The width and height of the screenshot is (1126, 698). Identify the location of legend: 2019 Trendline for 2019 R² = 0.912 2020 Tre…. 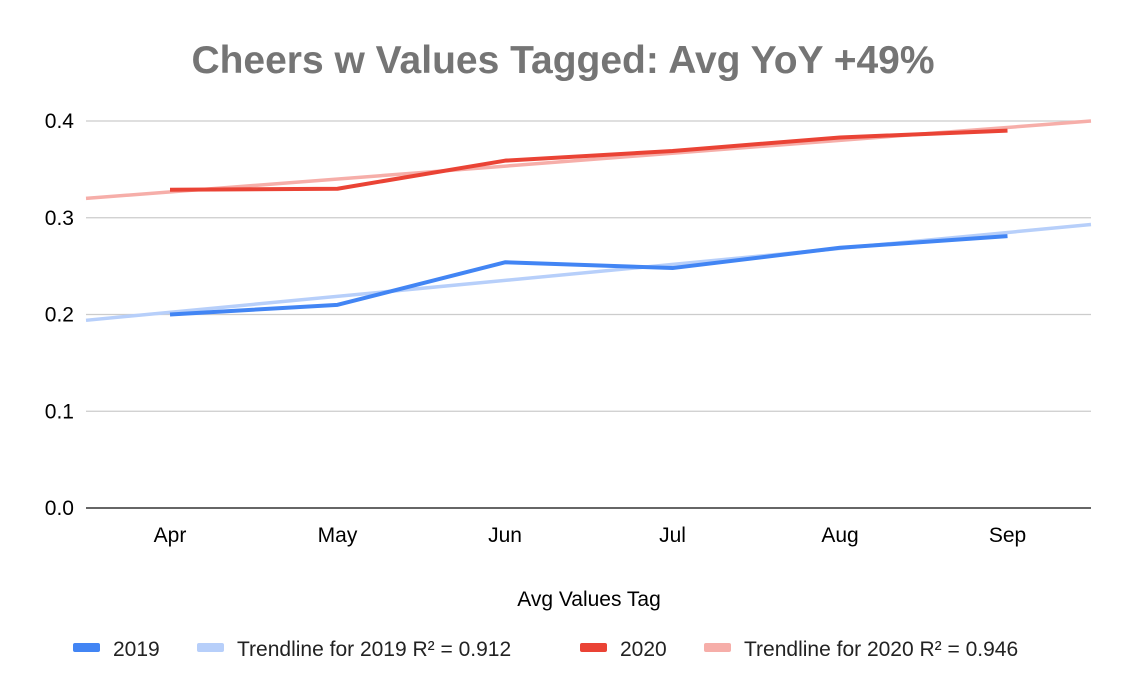
(545, 649).